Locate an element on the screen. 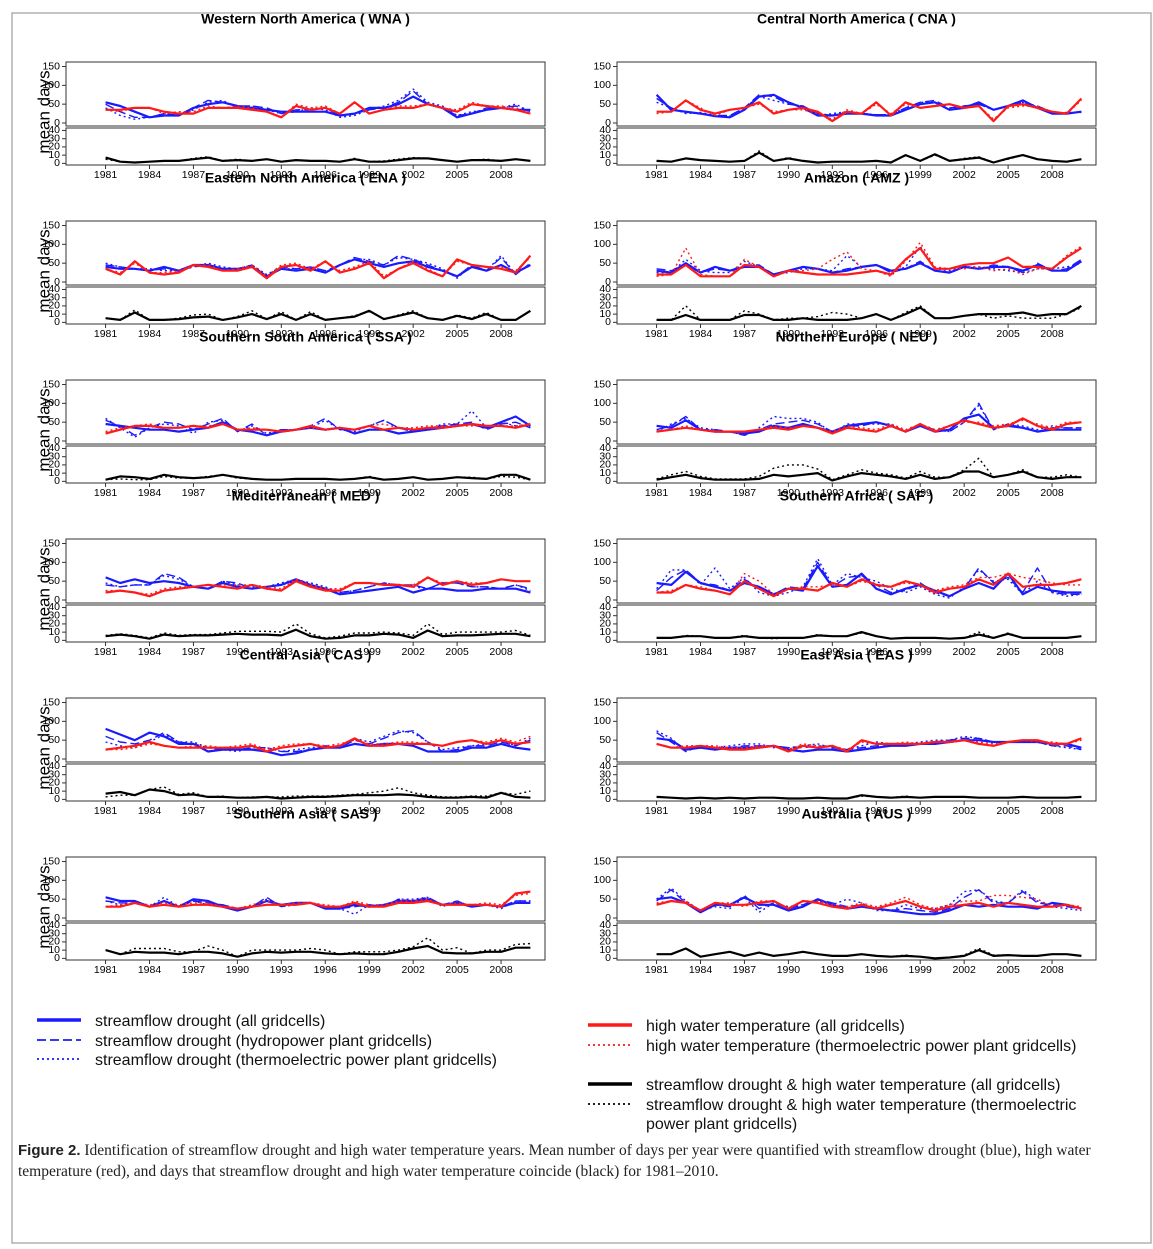  legend-label: high water temperature (all gridcells) is located at coordinates (775, 1026).